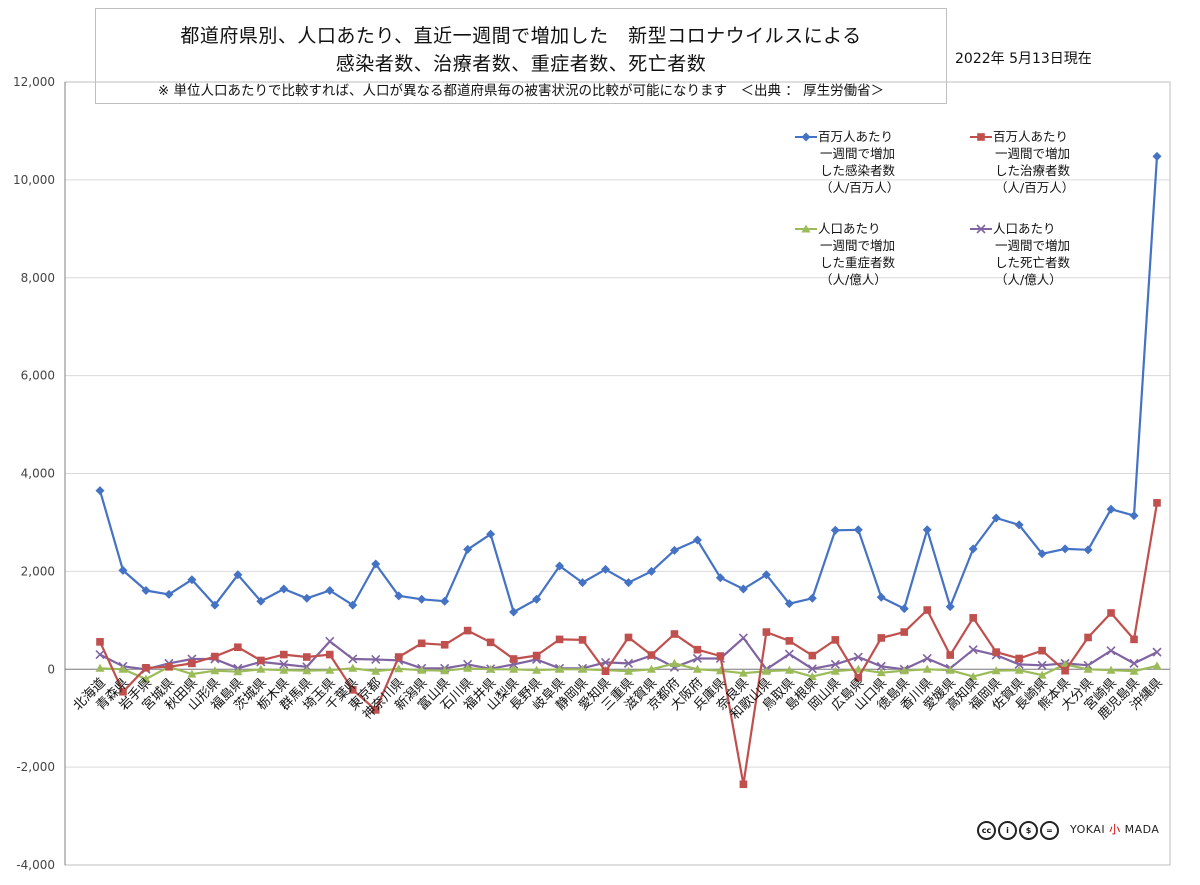  What do you see at coordinates (521, 36) in the screenshot?
I see `chart-title-line1: 都道府県別、人口あたり、直近一週間で増加した 新型コロナウイルスによる` at bounding box center [521, 36].